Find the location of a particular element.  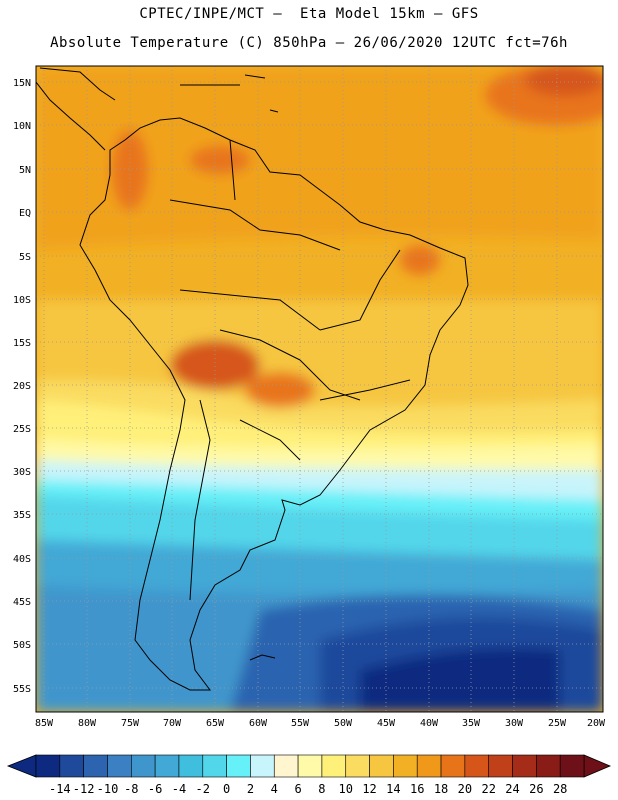

lon-label: 65W is located at coordinates (215, 723).